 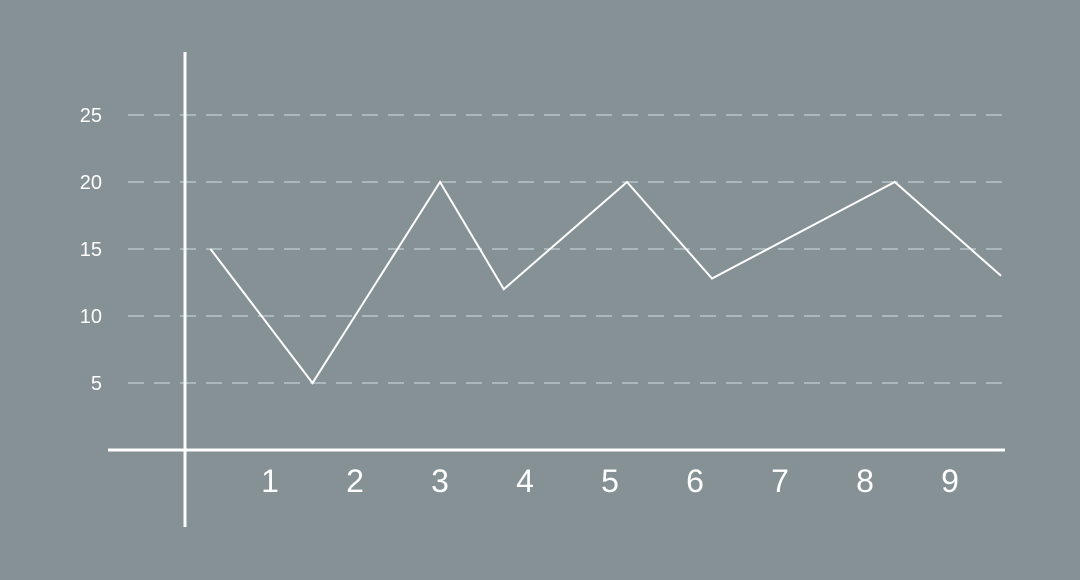 I want to click on y-tick-label-10: 10, so click(x=91, y=317).